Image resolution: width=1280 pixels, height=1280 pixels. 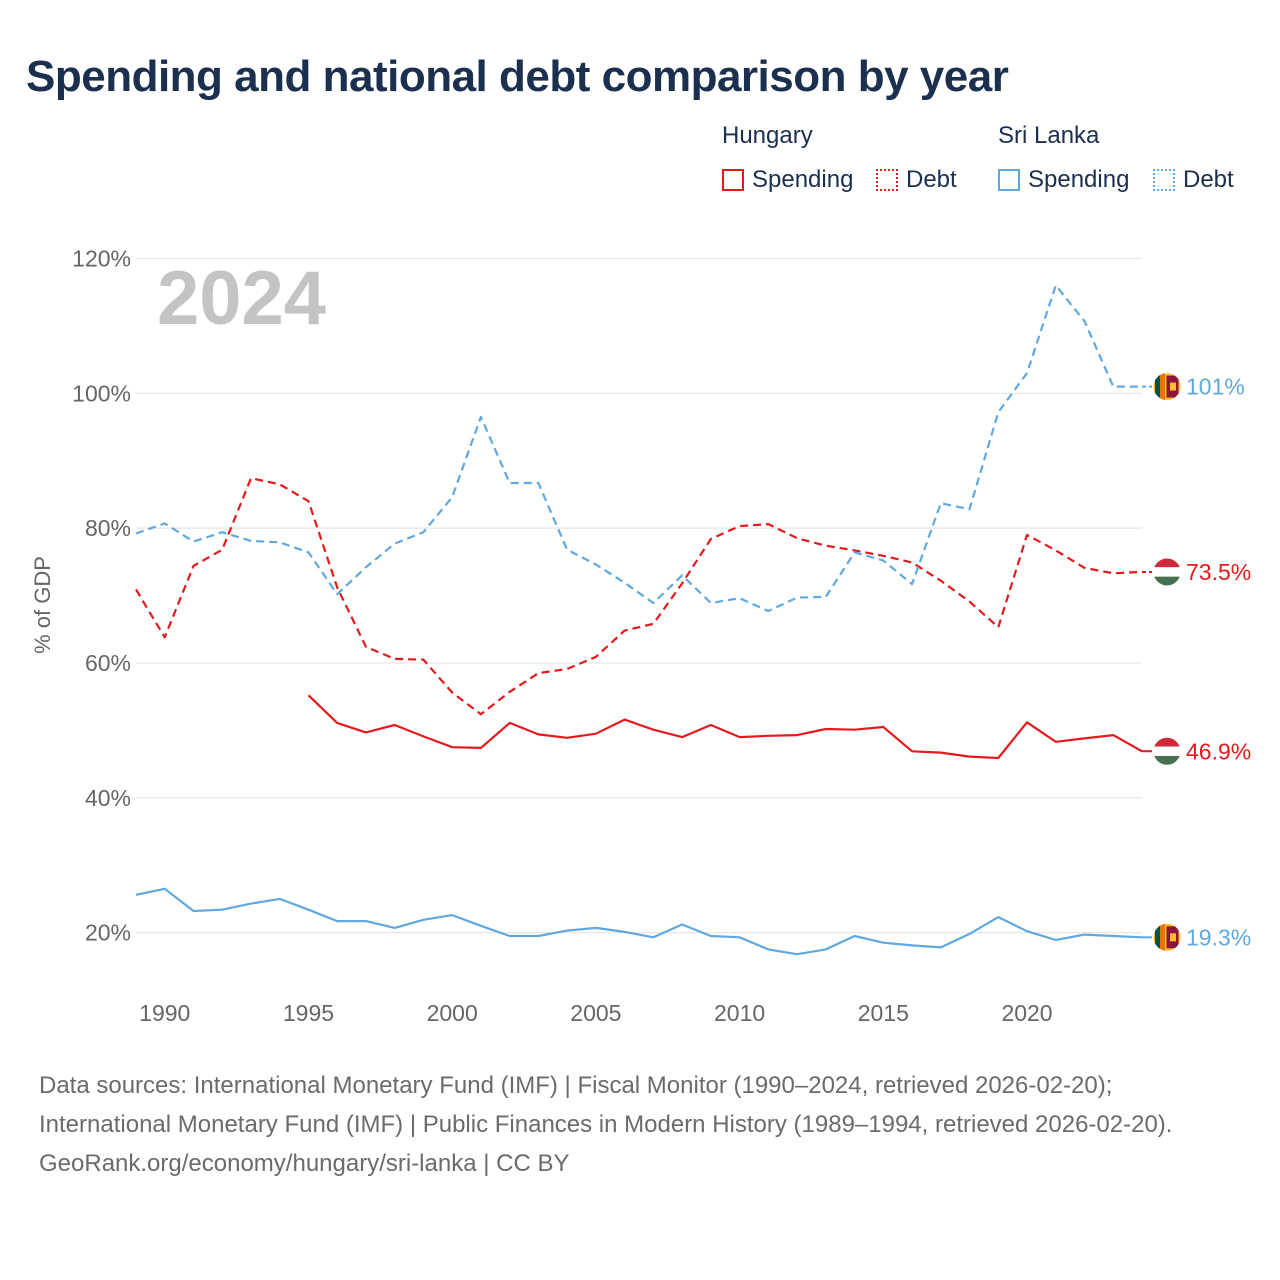 What do you see at coordinates (101, 258) in the screenshot?
I see `y-tick-label: 120%` at bounding box center [101, 258].